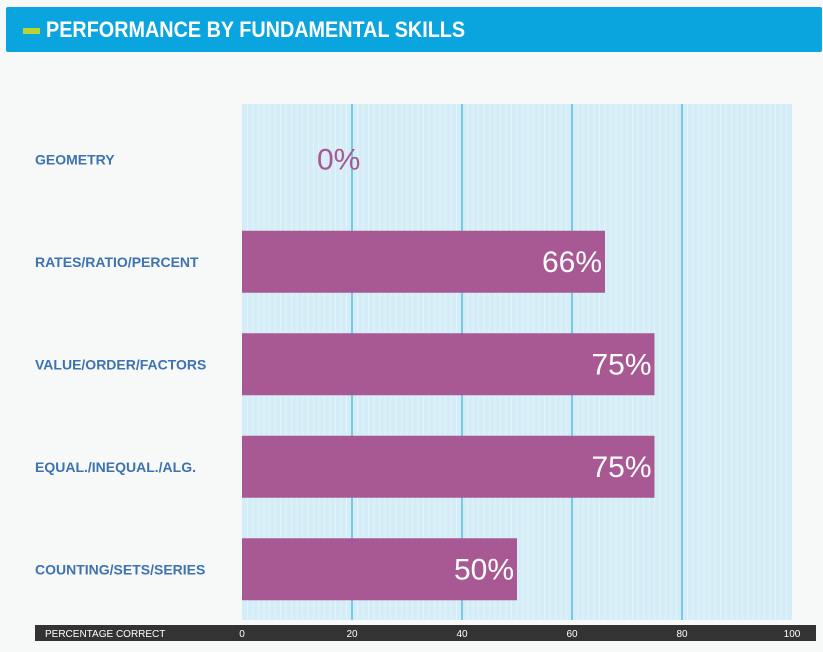  What do you see at coordinates (425, 633) in the screenshot?
I see `x-axis-bar` at bounding box center [425, 633].